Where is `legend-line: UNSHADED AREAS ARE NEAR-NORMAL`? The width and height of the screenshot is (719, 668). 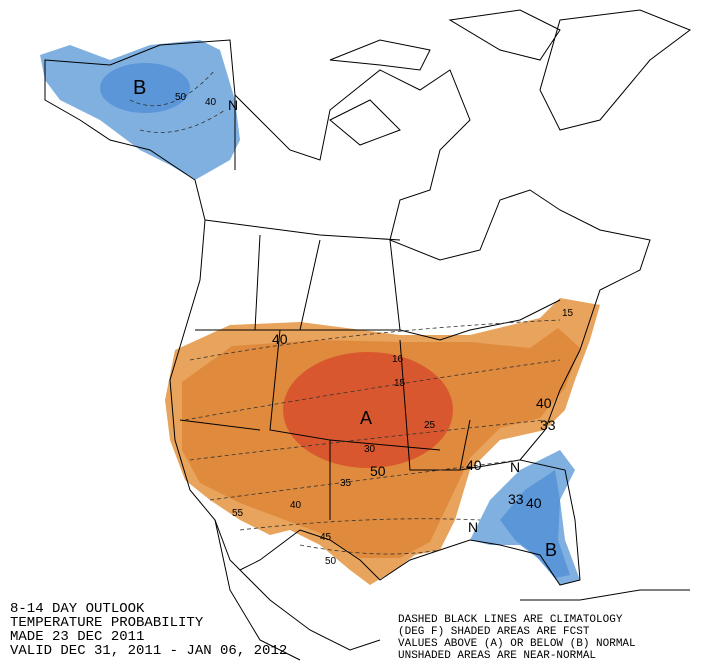 legend-line: UNSHADED AREAS ARE NEAR-NORMAL is located at coordinates (497, 656).